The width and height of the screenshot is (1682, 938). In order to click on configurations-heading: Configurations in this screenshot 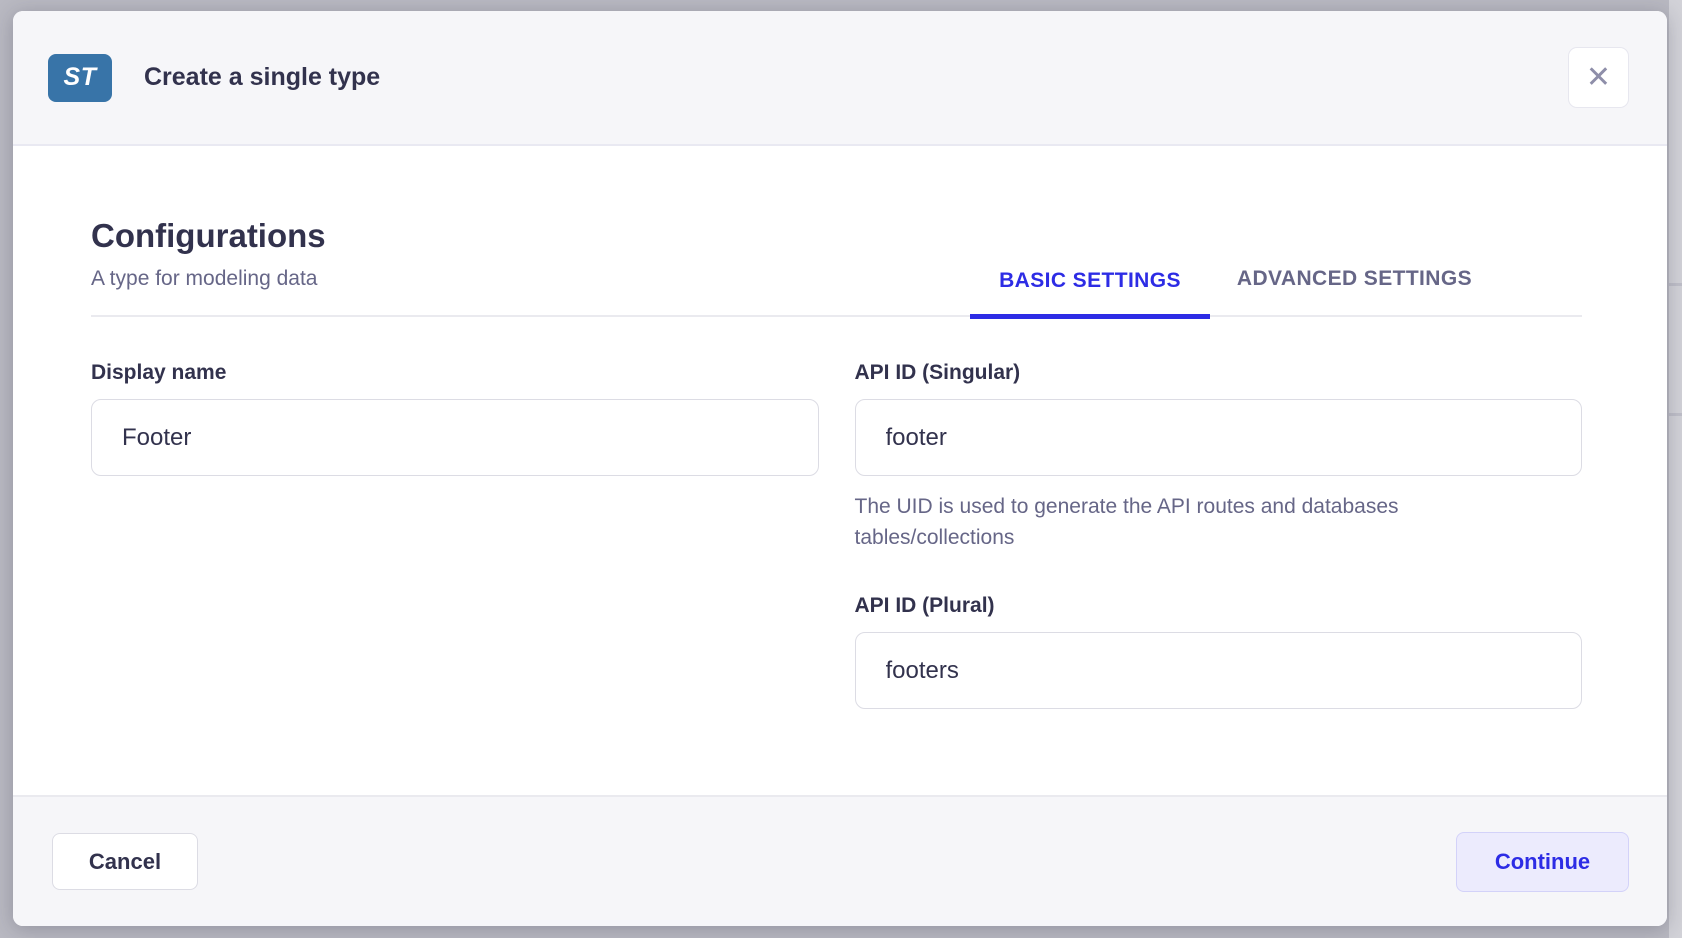, I will do `click(208, 235)`.